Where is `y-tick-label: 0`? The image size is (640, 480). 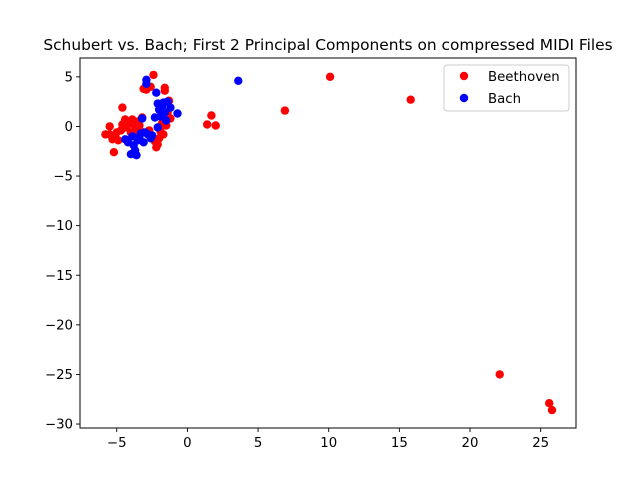
y-tick-label: 0 is located at coordinates (69, 127).